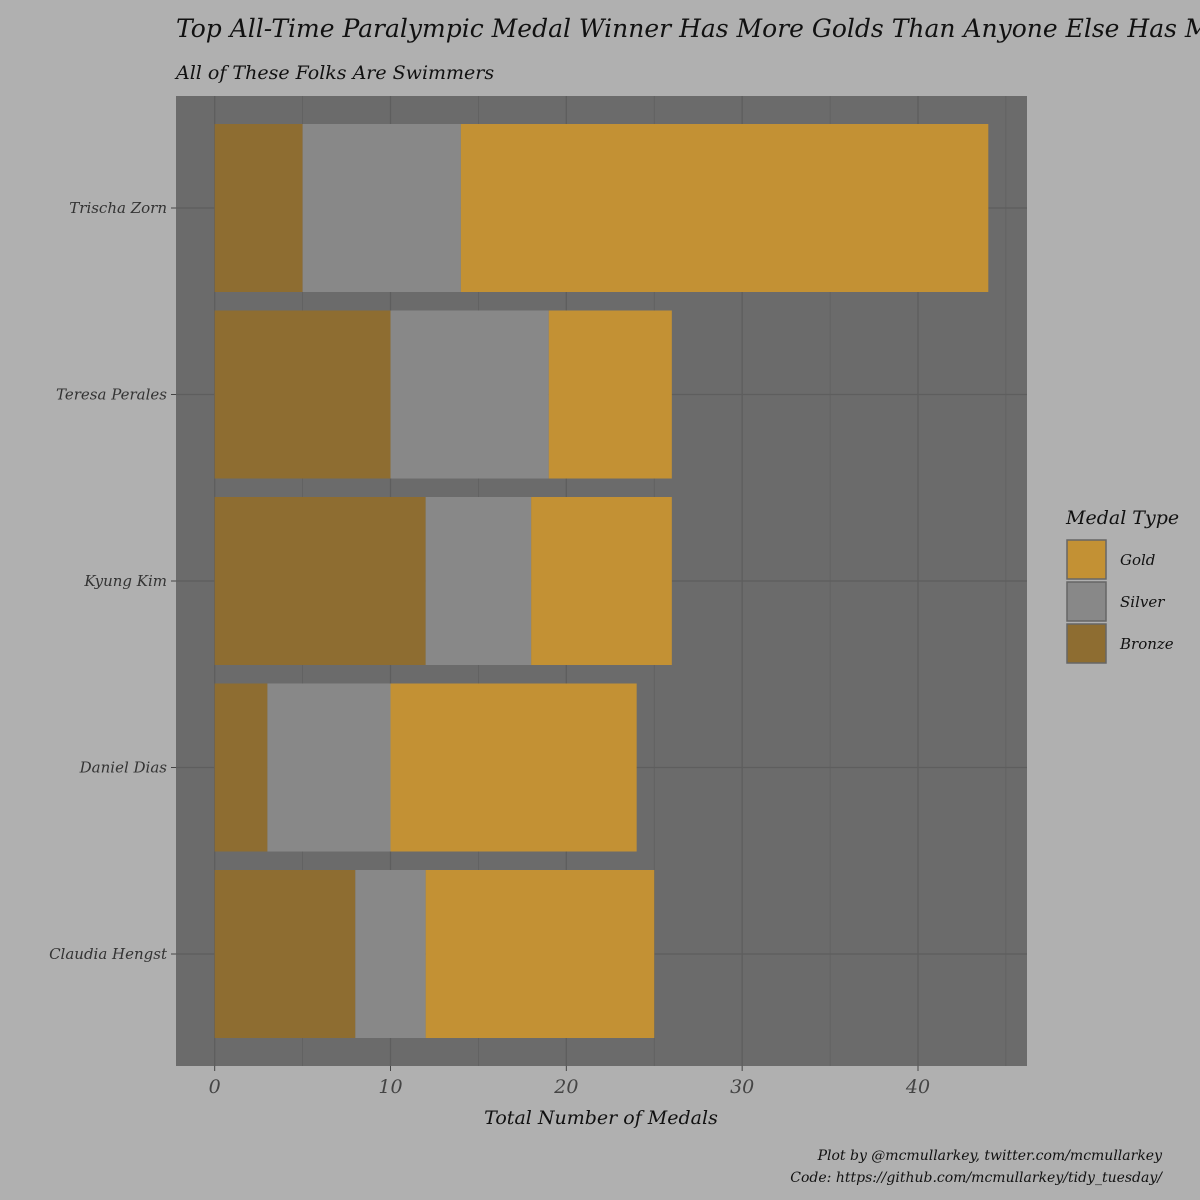 The height and width of the screenshot is (1200, 1200). What do you see at coordinates (215, 1087) in the screenshot?
I see `x-tick-label: 0` at bounding box center [215, 1087].